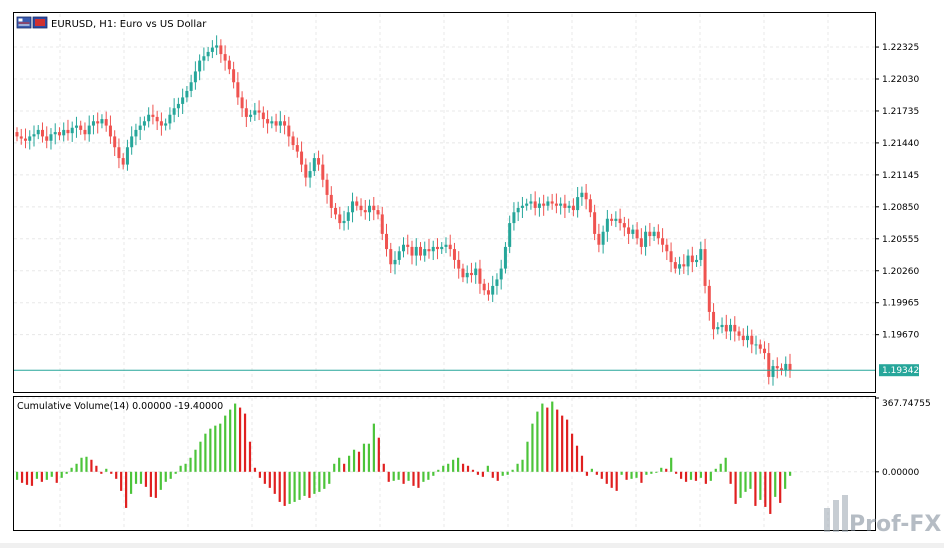 Image resolution: width=944 pixels, height=548 pixels. What do you see at coordinates (895, 524) in the screenshot?
I see `watermark-text: Prof-FX` at bounding box center [895, 524].